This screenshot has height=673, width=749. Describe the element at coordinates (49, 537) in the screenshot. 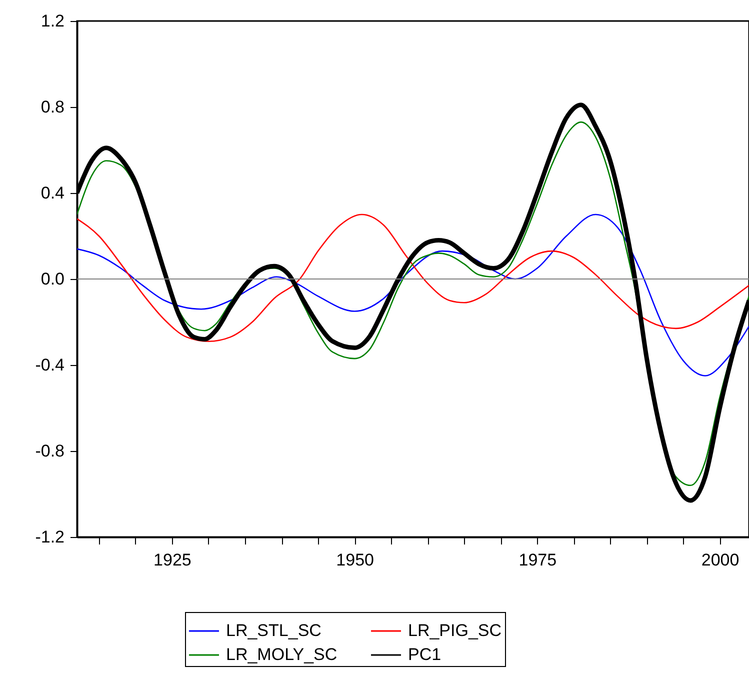

I see `y-tick-label: -1.2` at that location.